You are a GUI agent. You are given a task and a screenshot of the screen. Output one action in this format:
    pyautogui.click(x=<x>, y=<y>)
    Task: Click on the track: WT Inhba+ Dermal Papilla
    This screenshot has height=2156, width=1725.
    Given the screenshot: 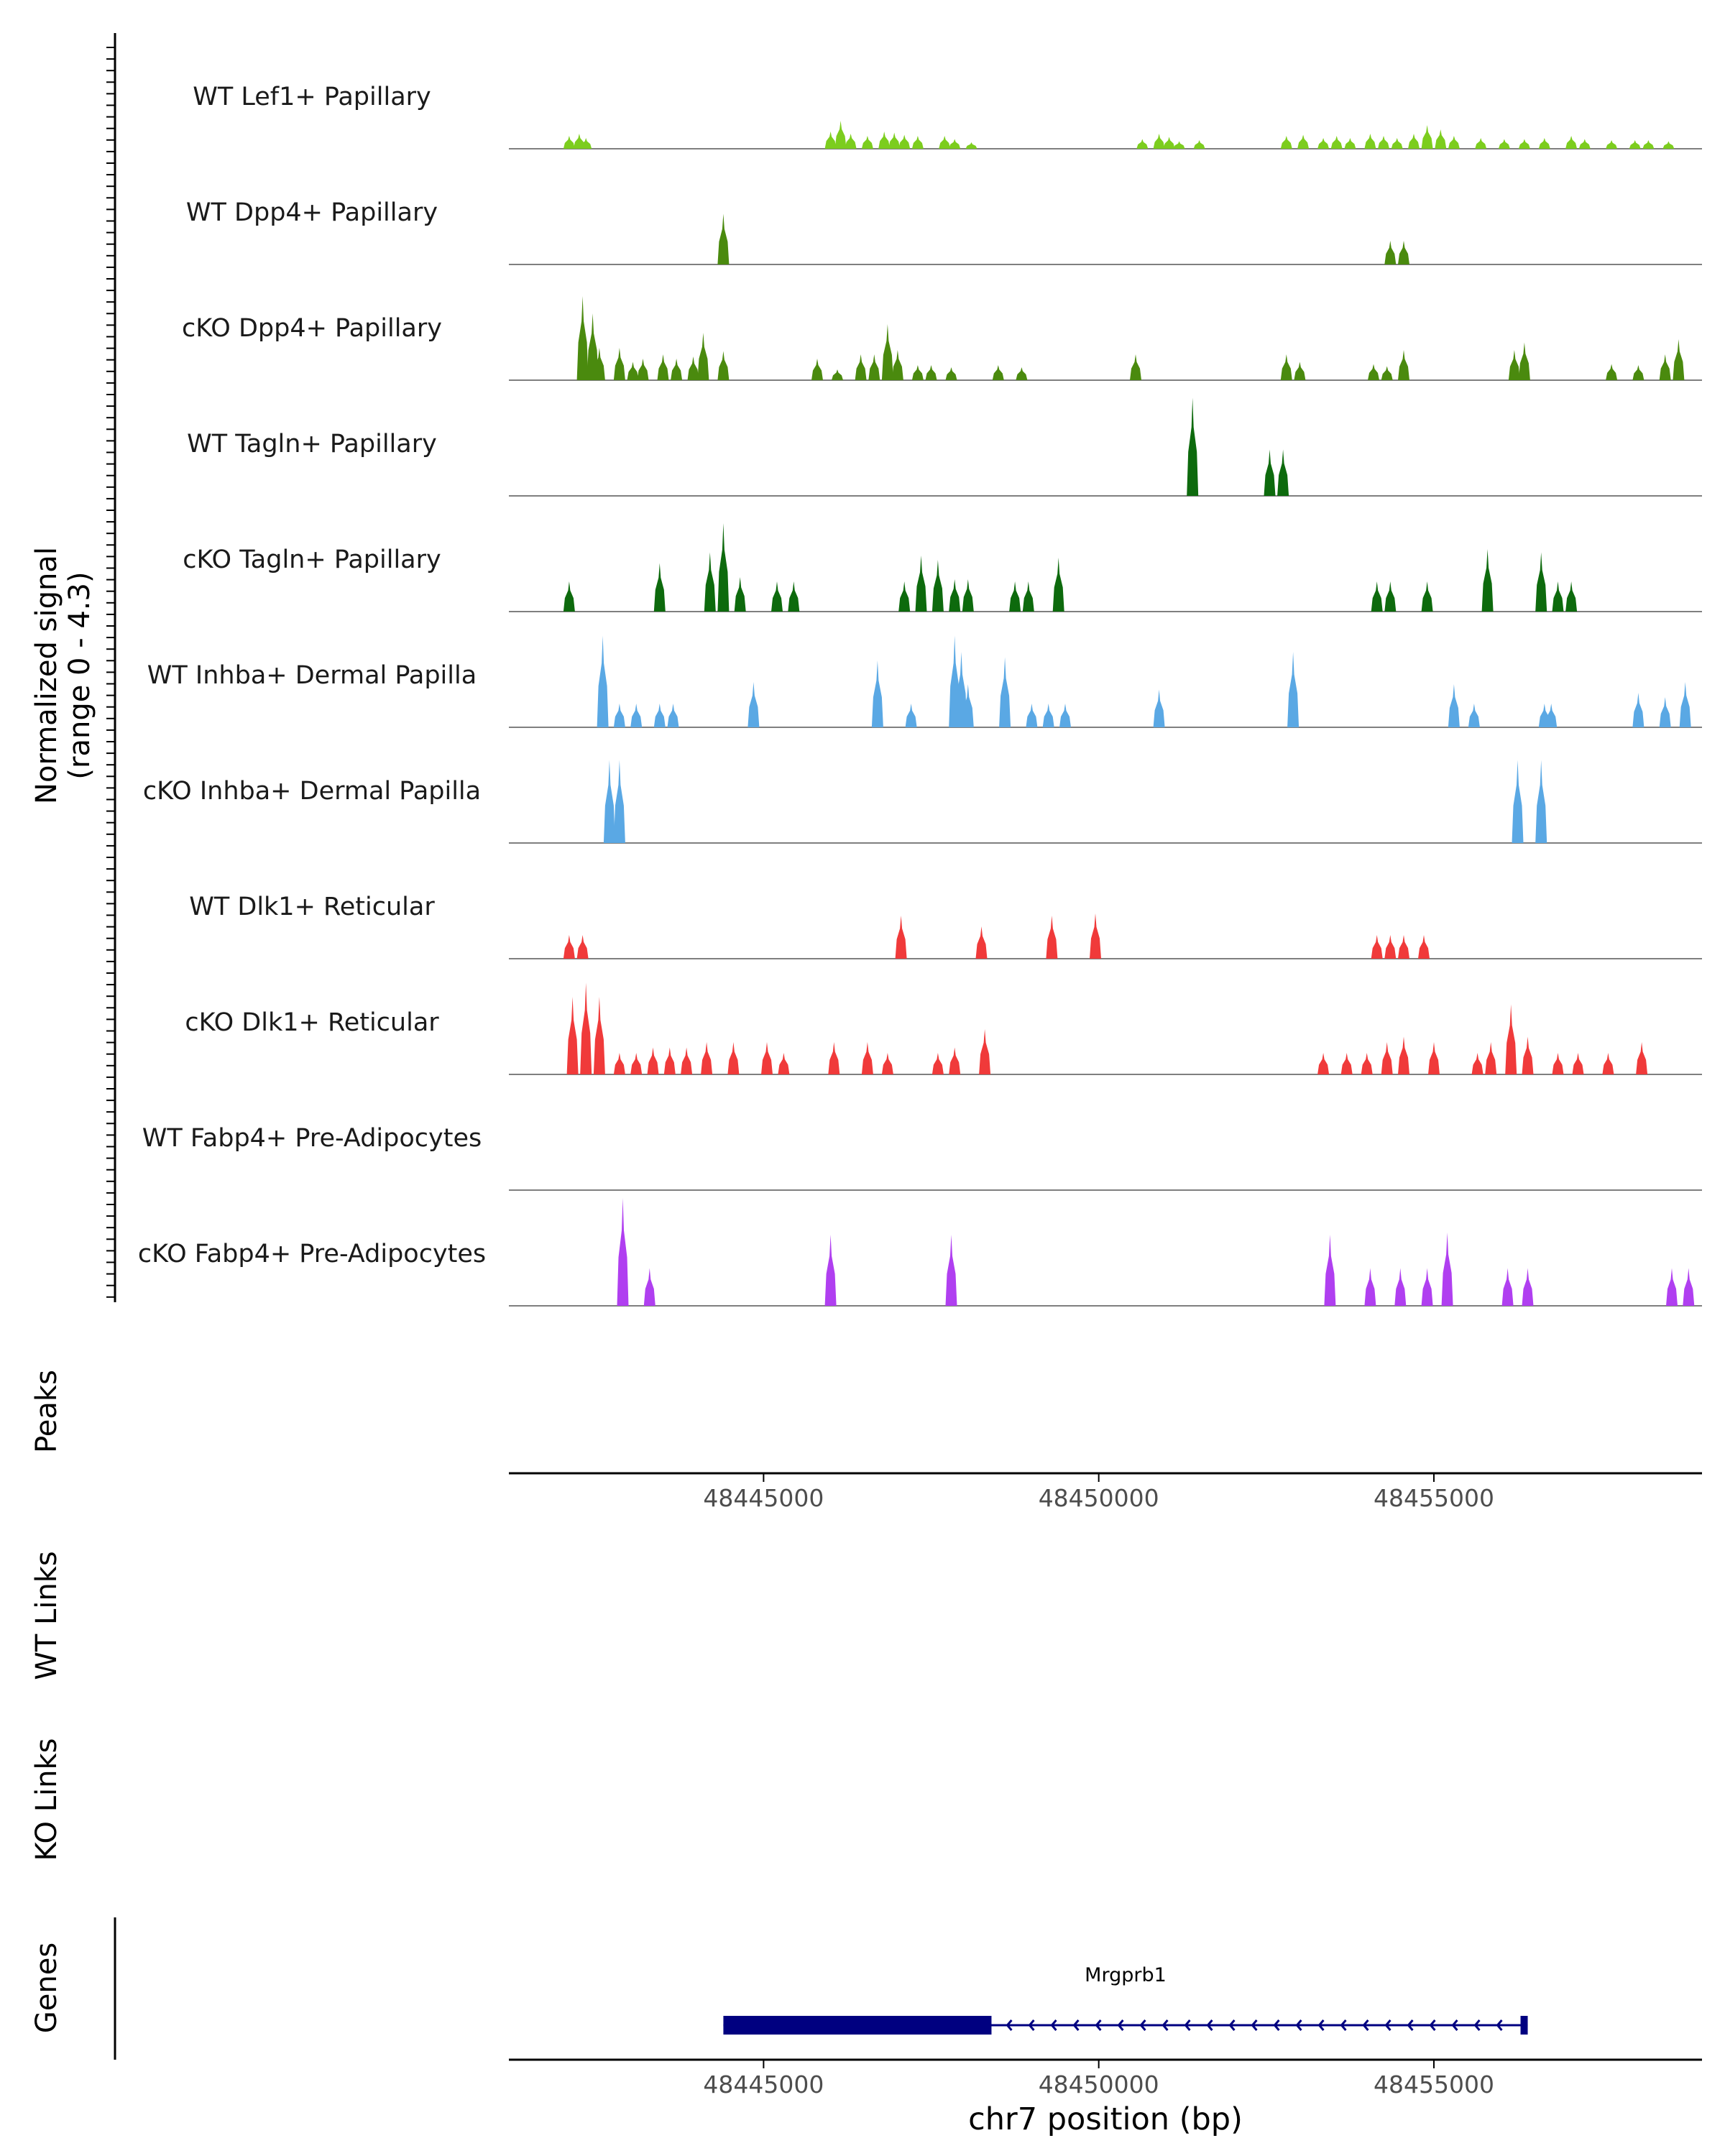 What is the action you would take?
    pyautogui.click(x=924, y=681)
    